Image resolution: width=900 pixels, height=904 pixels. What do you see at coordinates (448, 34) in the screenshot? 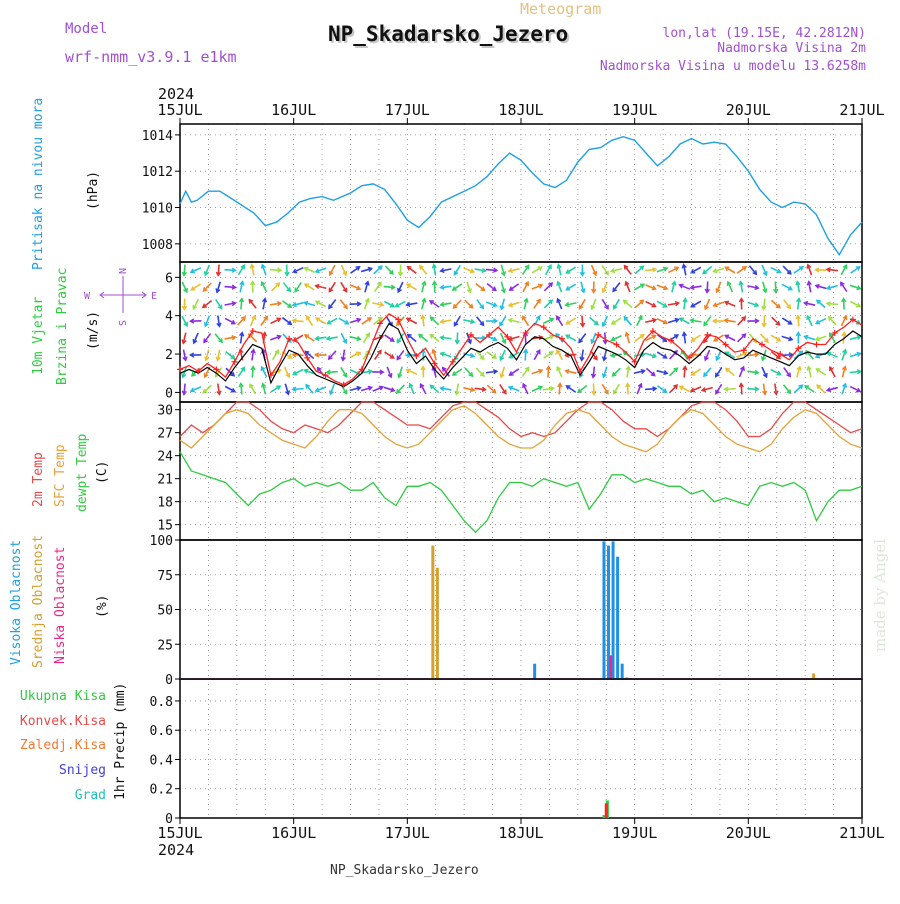
I see `station-title-fg: NP_Skadarsko_Jezero` at bounding box center [448, 34].